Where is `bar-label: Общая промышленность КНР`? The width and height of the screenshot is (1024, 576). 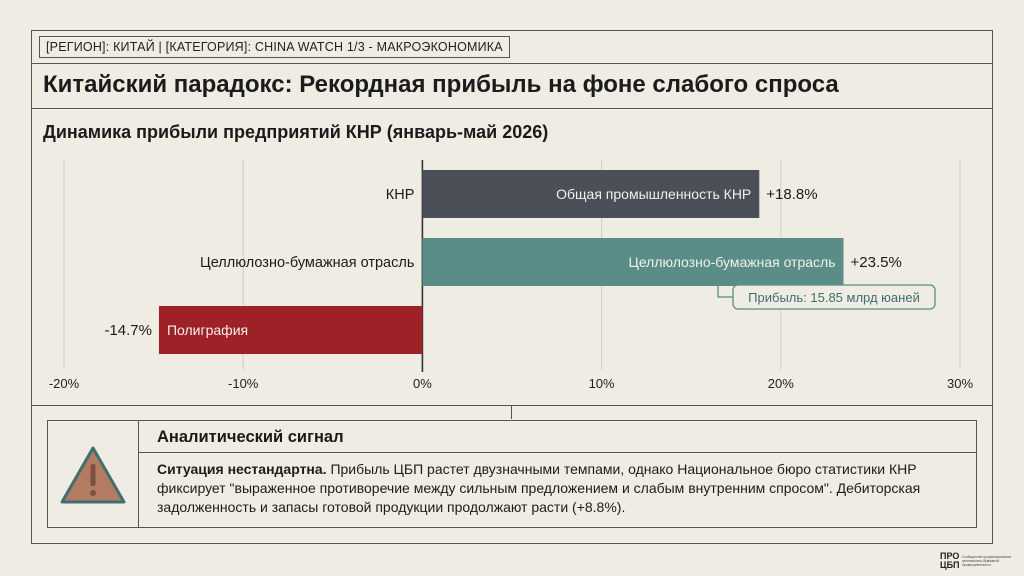
bar-label: Общая промышленность КНР is located at coordinates (653, 194).